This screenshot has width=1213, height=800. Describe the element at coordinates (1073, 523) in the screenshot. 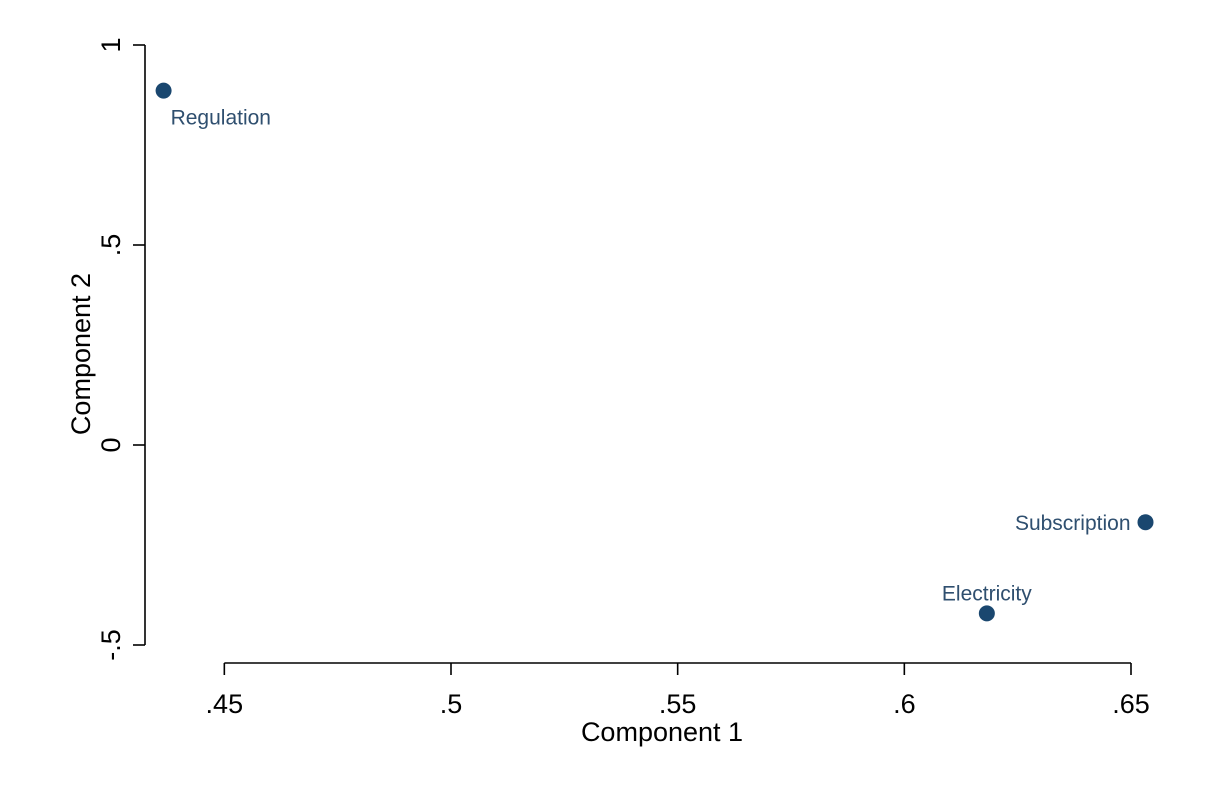

I see `point-label: Subscription` at that location.